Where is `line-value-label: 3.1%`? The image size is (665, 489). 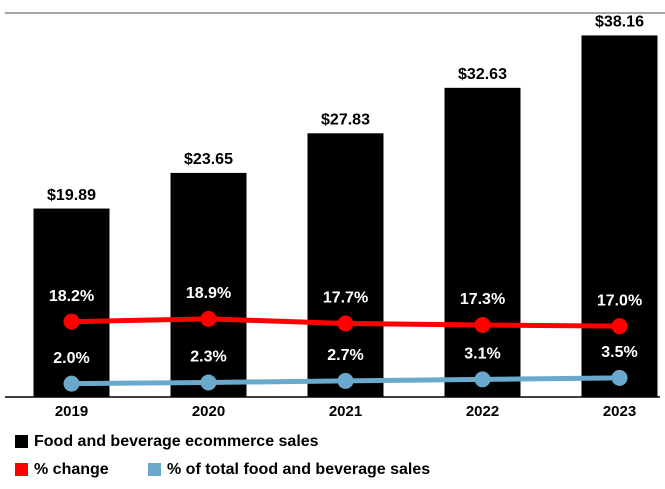
line-value-label: 3.1% is located at coordinates (482, 354).